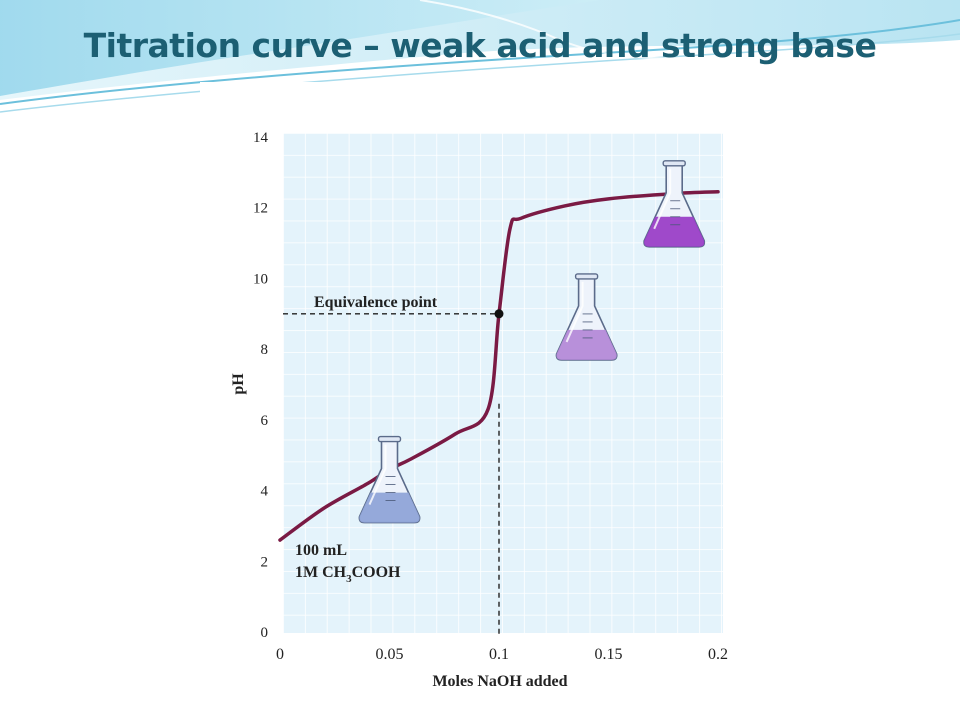 The height and width of the screenshot is (720, 960). Describe the element at coordinates (280, 654) in the screenshot. I see `x-tick-label: 0` at that location.